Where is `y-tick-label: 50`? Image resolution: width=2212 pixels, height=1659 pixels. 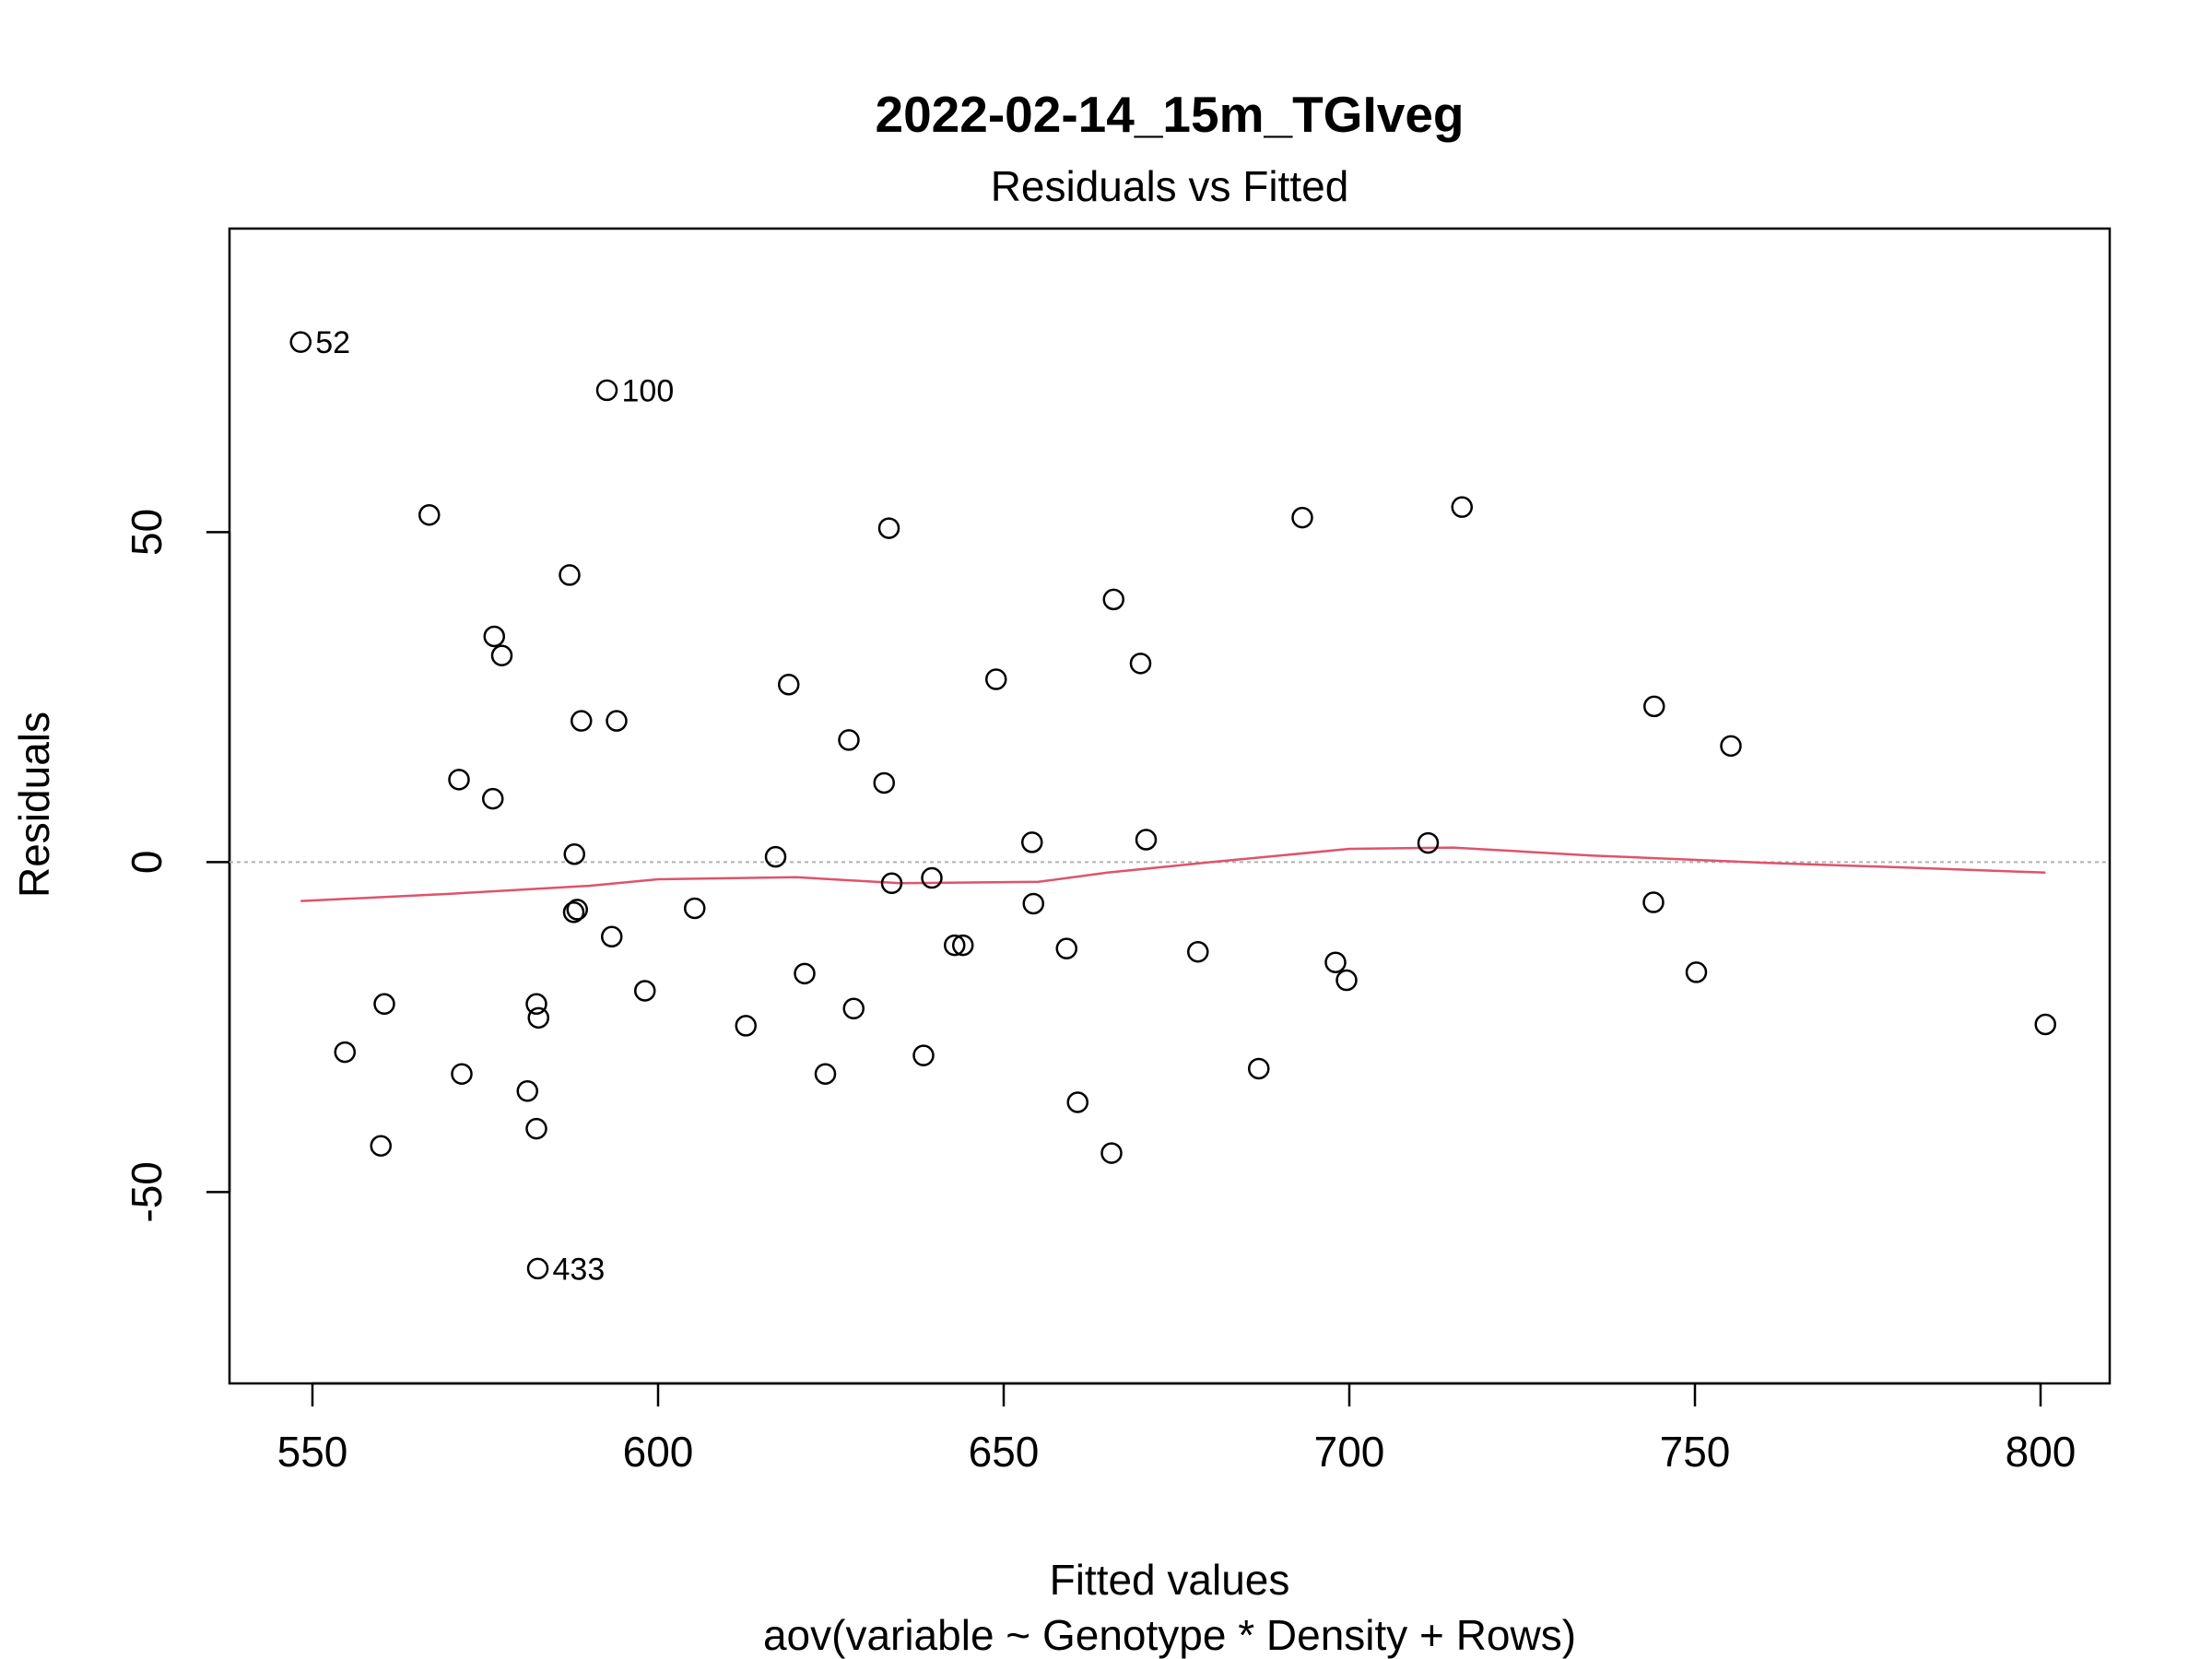
y-tick-label: 50 is located at coordinates (147, 532).